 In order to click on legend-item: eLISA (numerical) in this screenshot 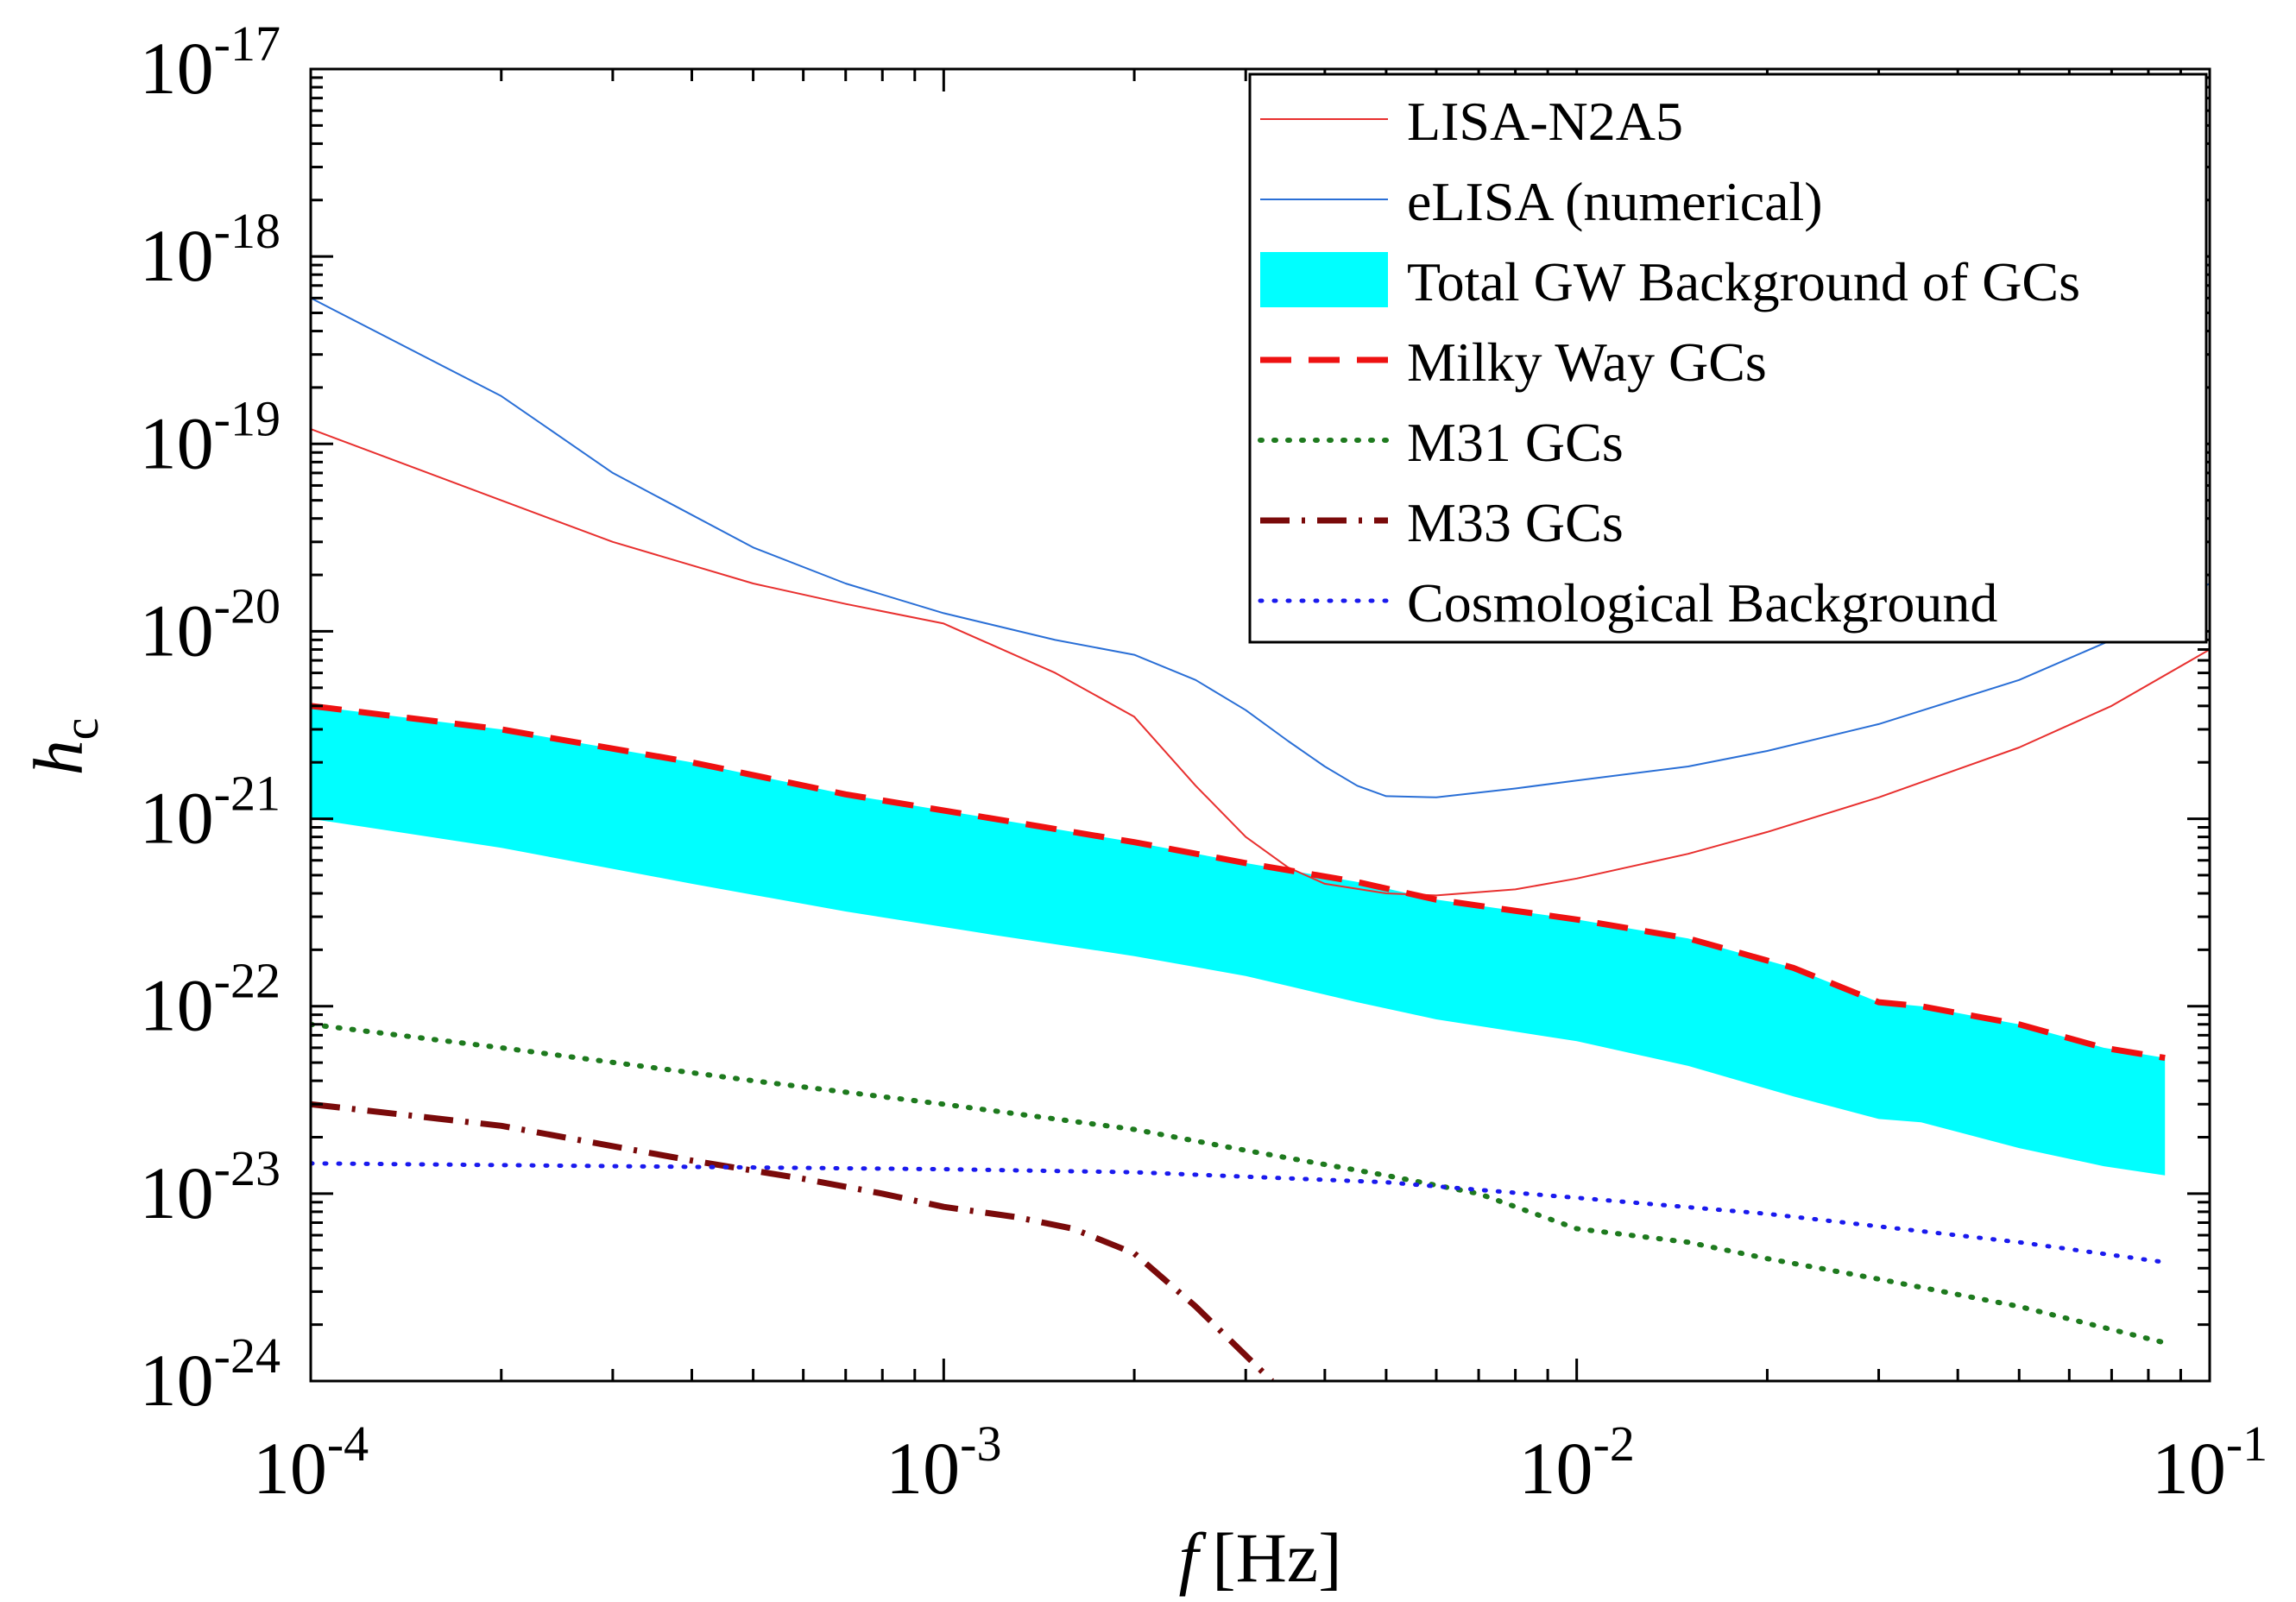, I will do `click(1541, 201)`.